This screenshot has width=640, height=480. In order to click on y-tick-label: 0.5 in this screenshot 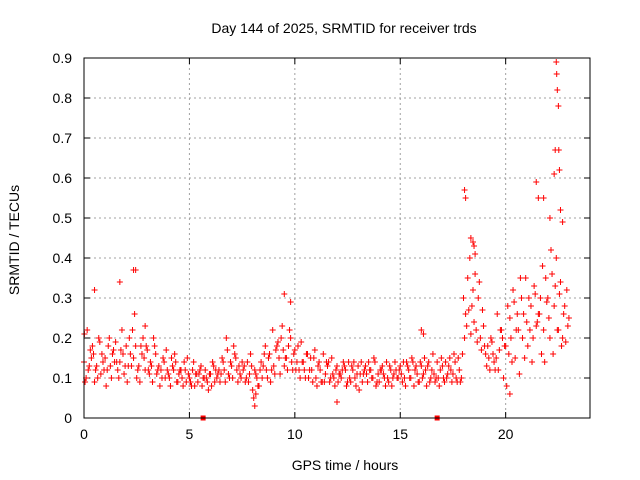, I will do `click(63, 218)`.